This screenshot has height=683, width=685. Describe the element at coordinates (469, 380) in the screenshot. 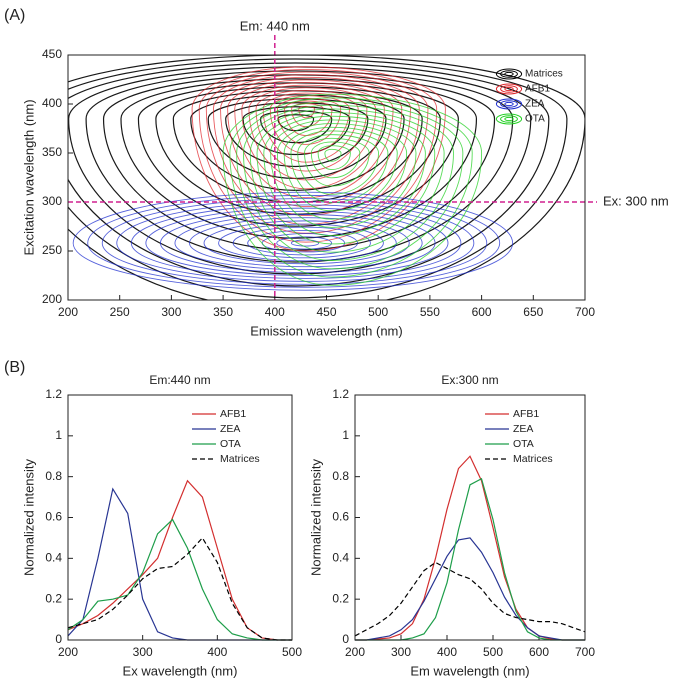

I see `chart-title: Ex:300 nm` at that location.